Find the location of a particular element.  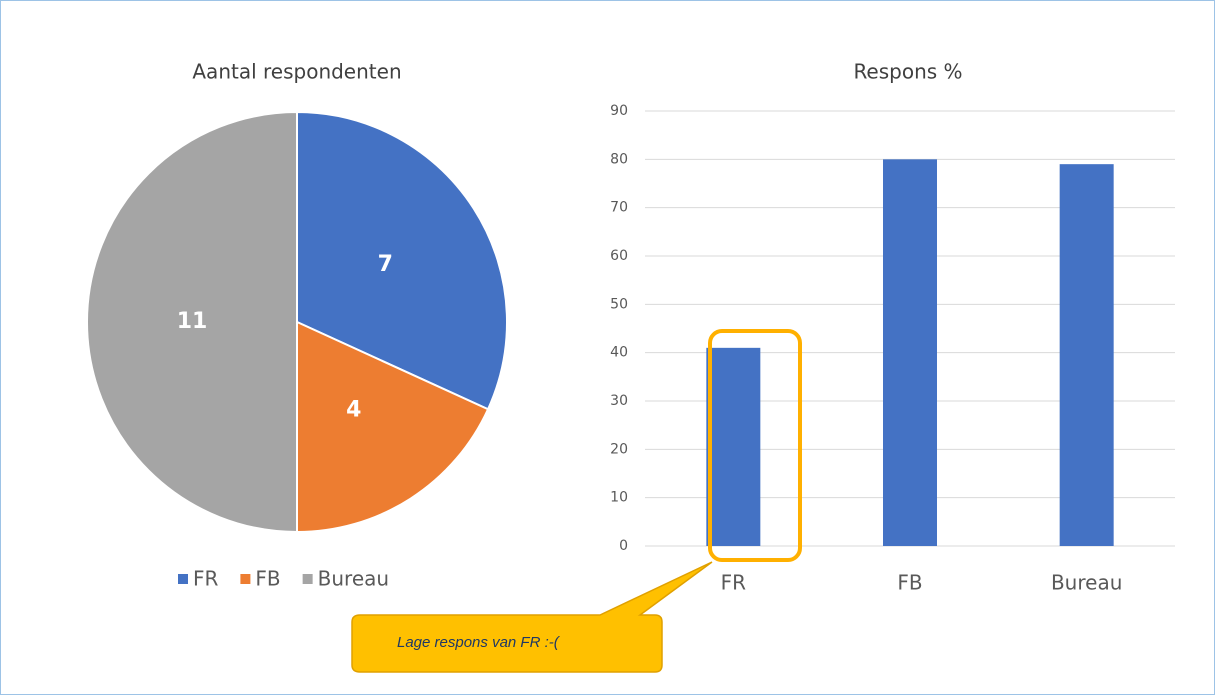

y-tick-label: 60 is located at coordinates (619, 256).